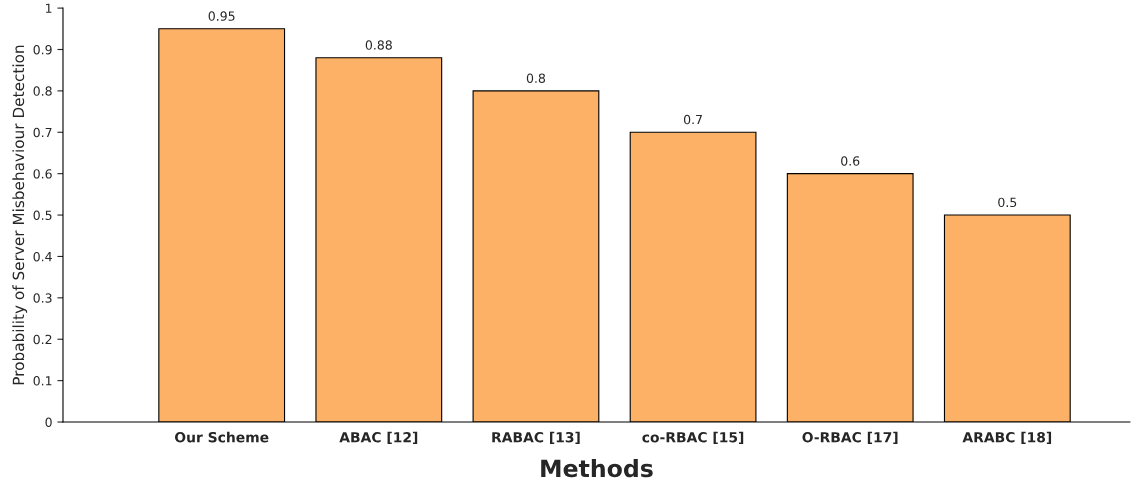 The height and width of the screenshot is (491, 1135). I want to click on data-label: 0.8, so click(536, 78).